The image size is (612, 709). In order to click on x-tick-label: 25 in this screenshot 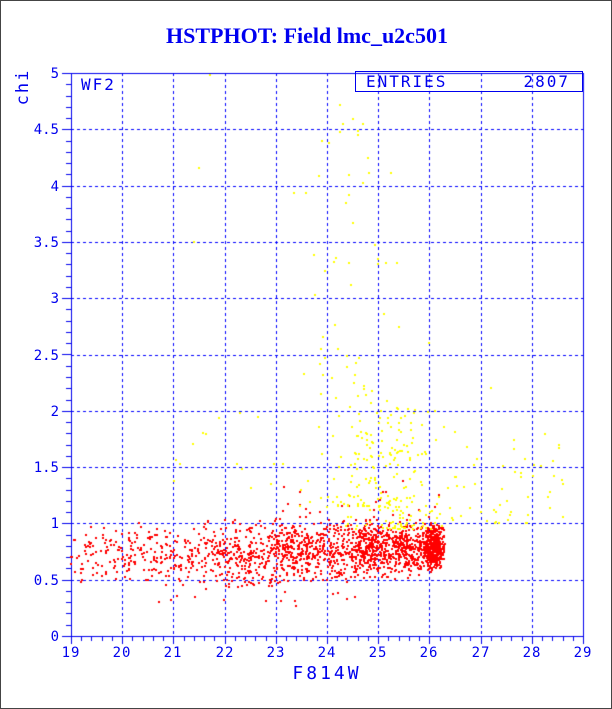, I will do `click(378, 653)`.